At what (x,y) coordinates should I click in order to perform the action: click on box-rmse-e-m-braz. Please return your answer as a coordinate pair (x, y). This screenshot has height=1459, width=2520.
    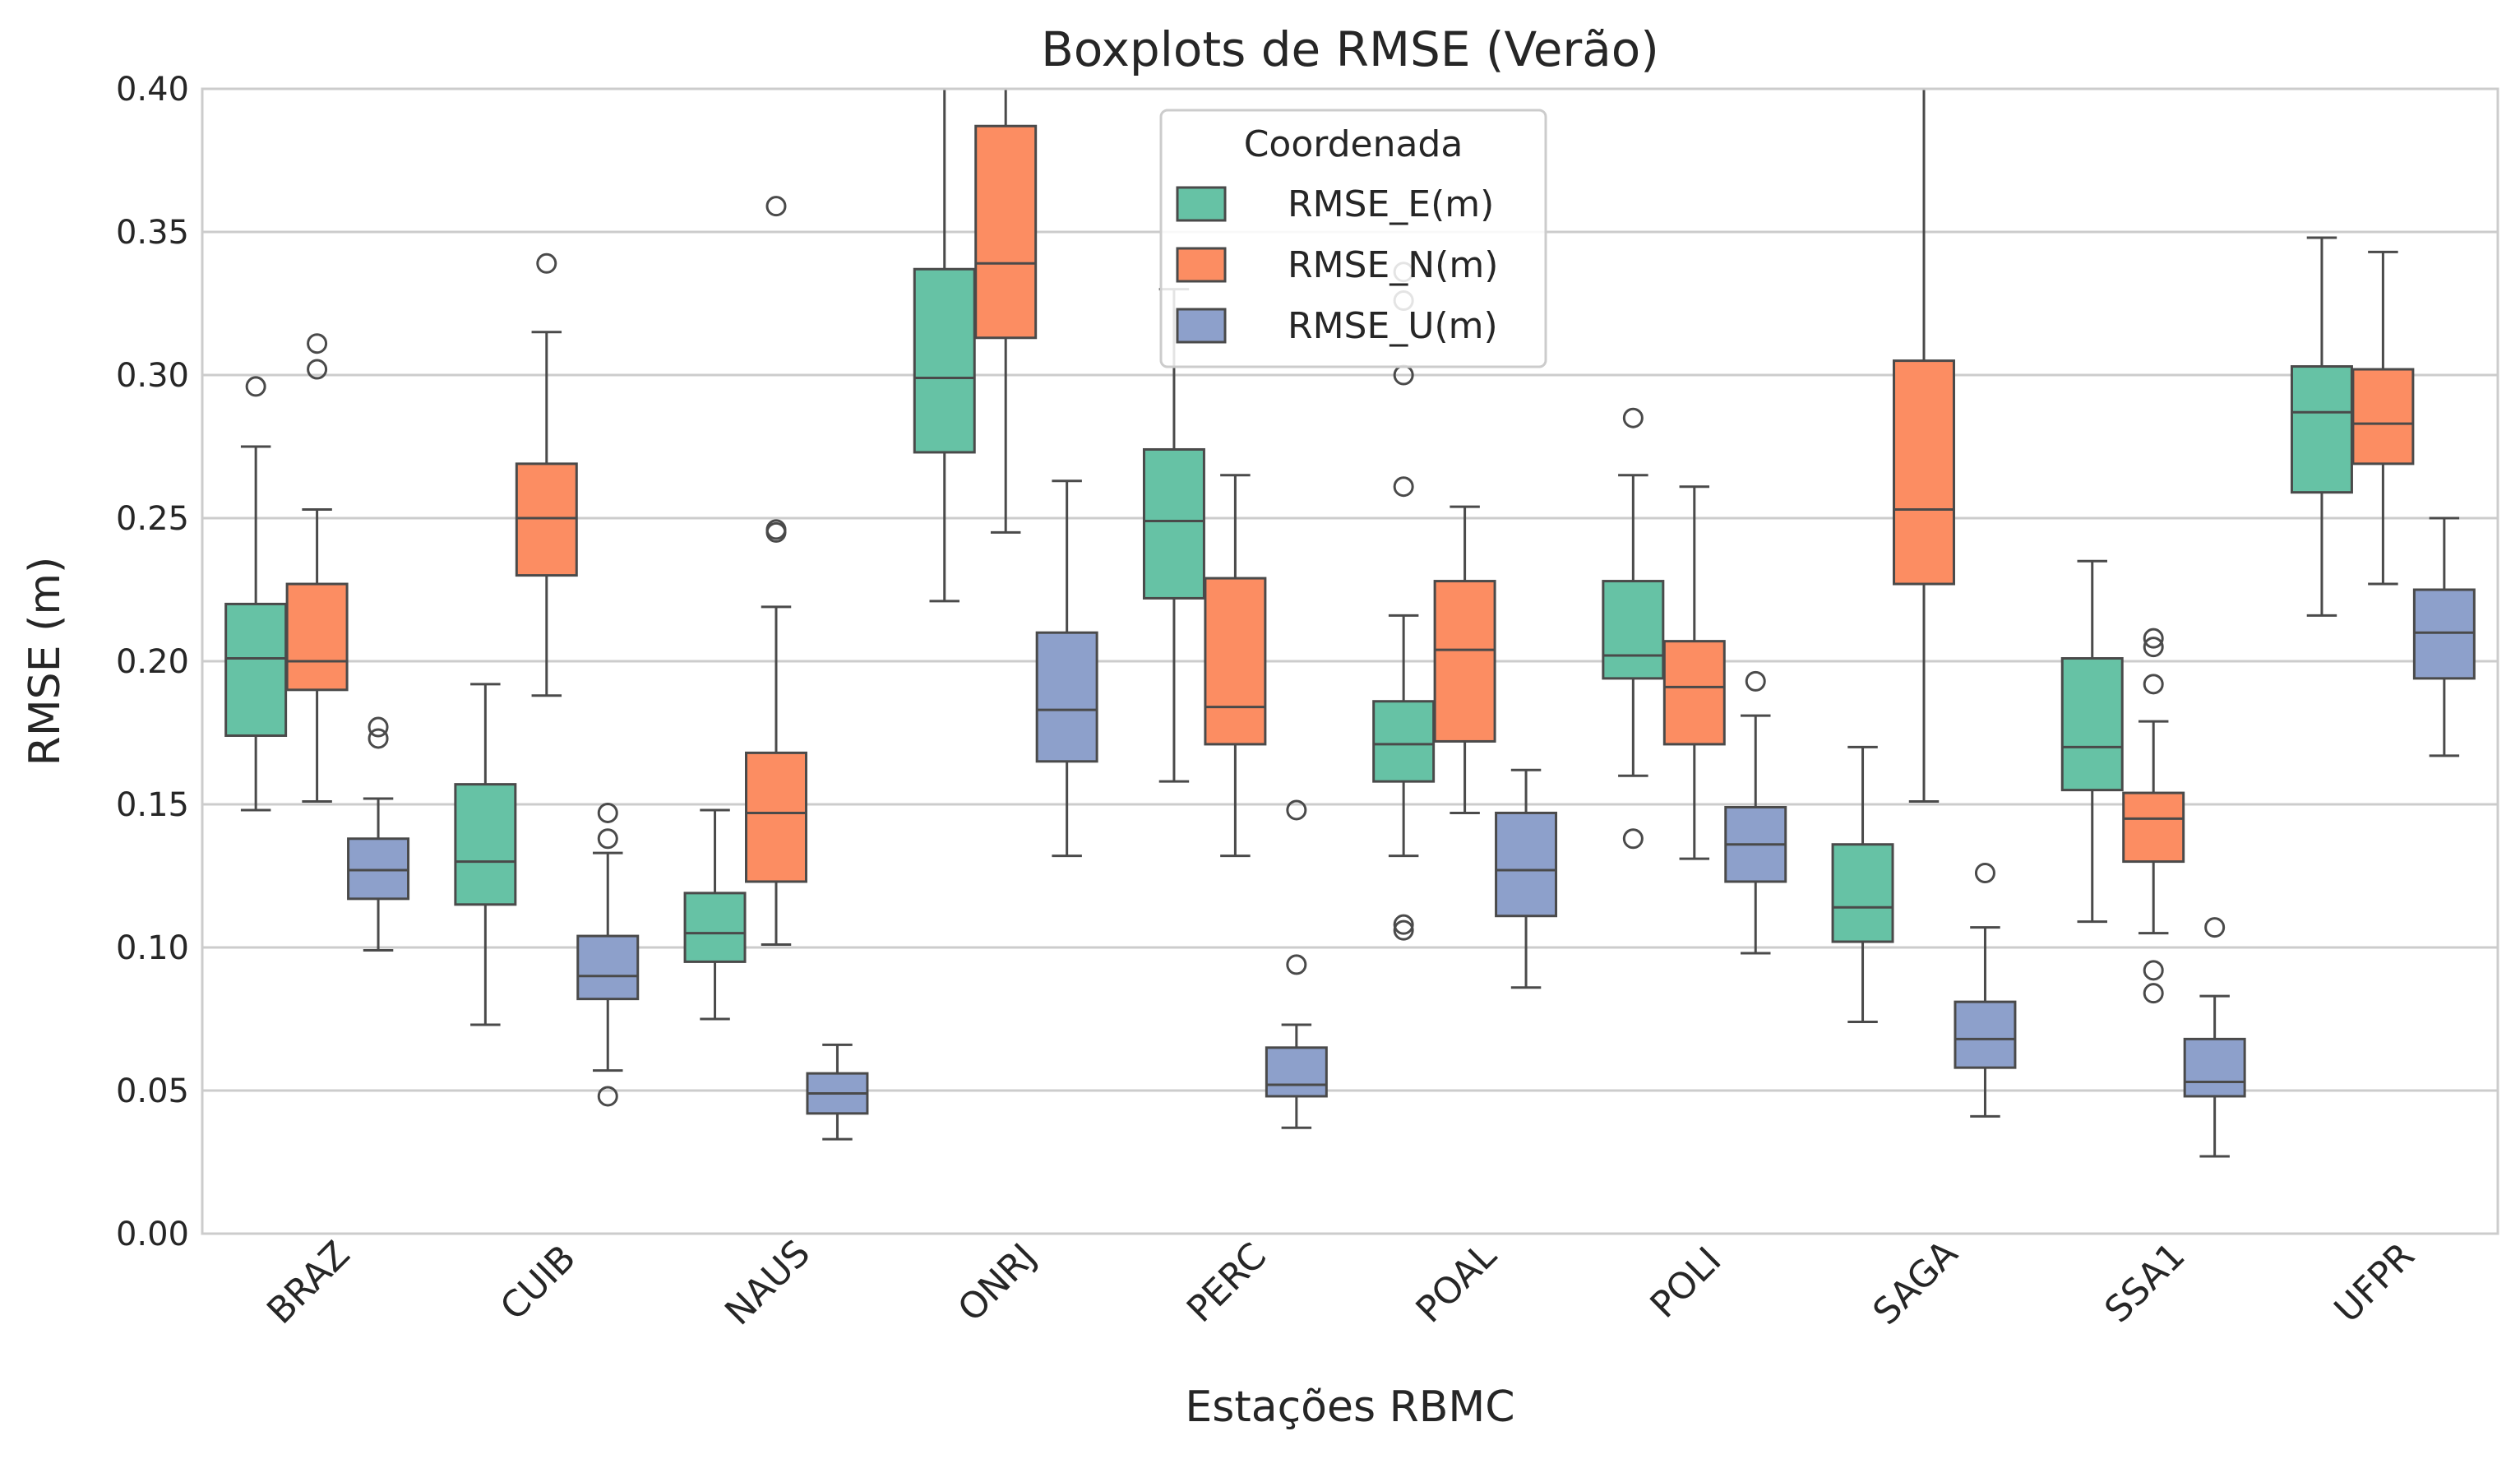
    Looking at the image, I should click on (256, 670).